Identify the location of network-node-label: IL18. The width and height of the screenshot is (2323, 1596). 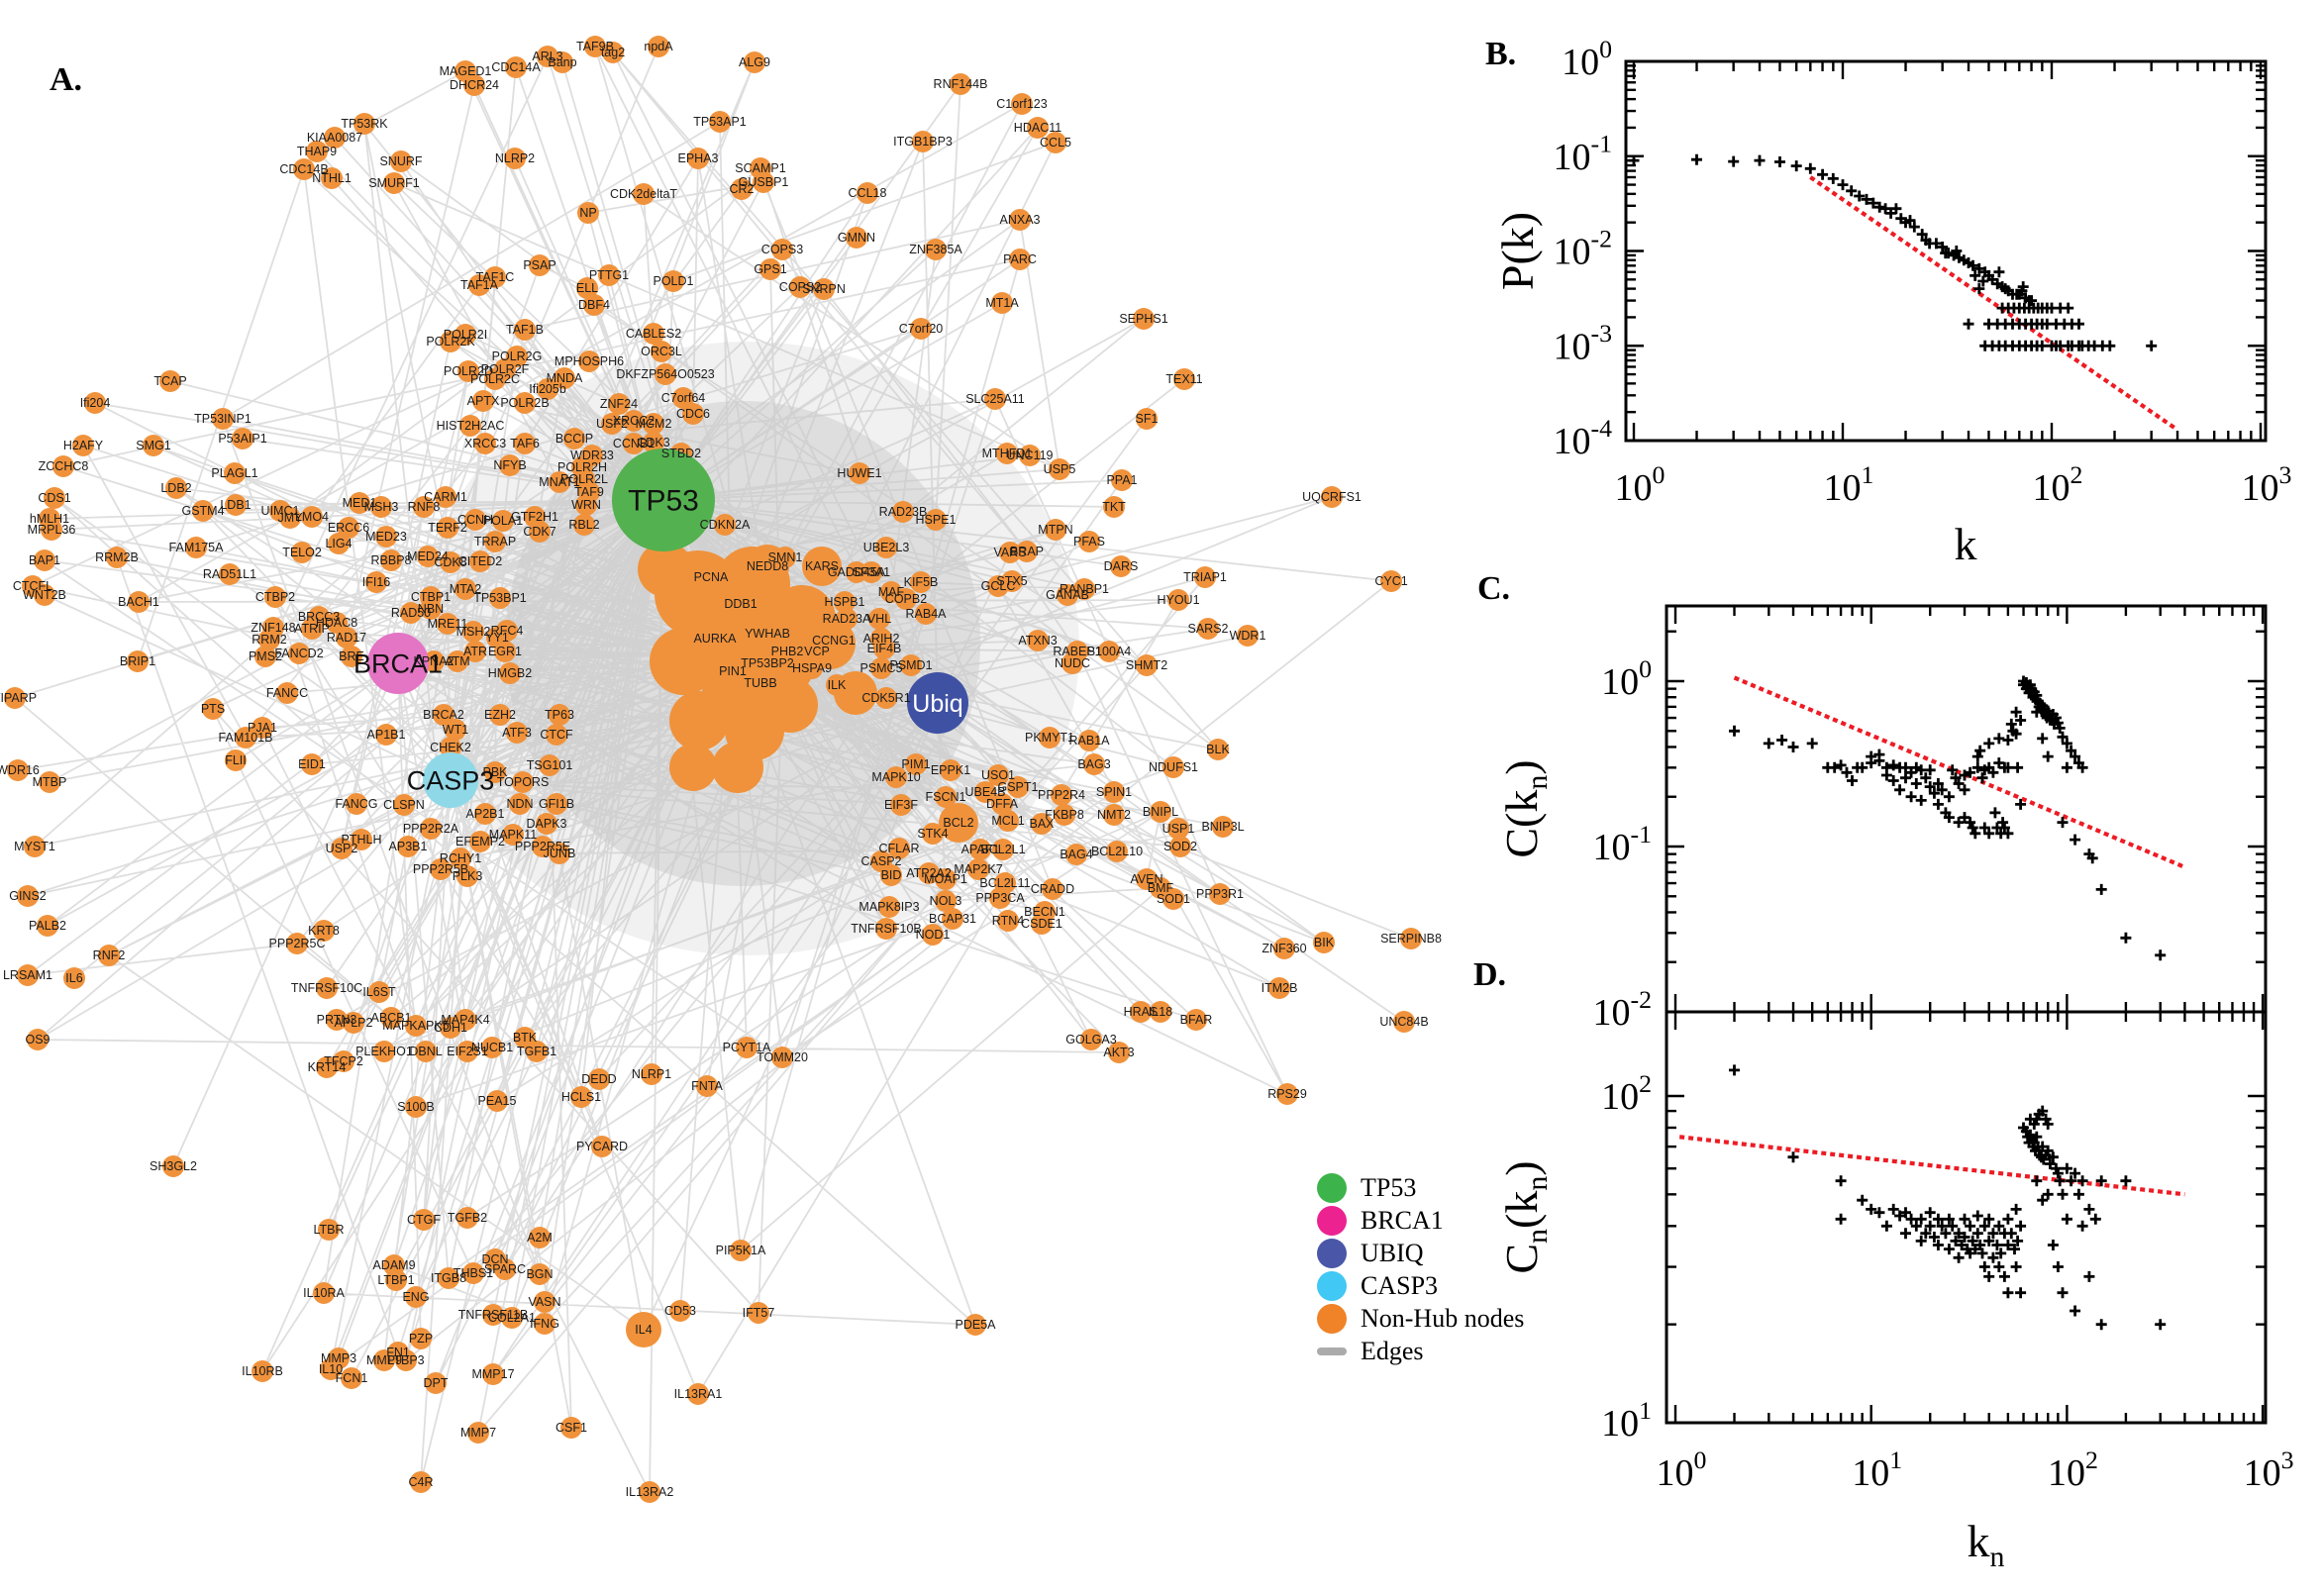
(1161, 1012).